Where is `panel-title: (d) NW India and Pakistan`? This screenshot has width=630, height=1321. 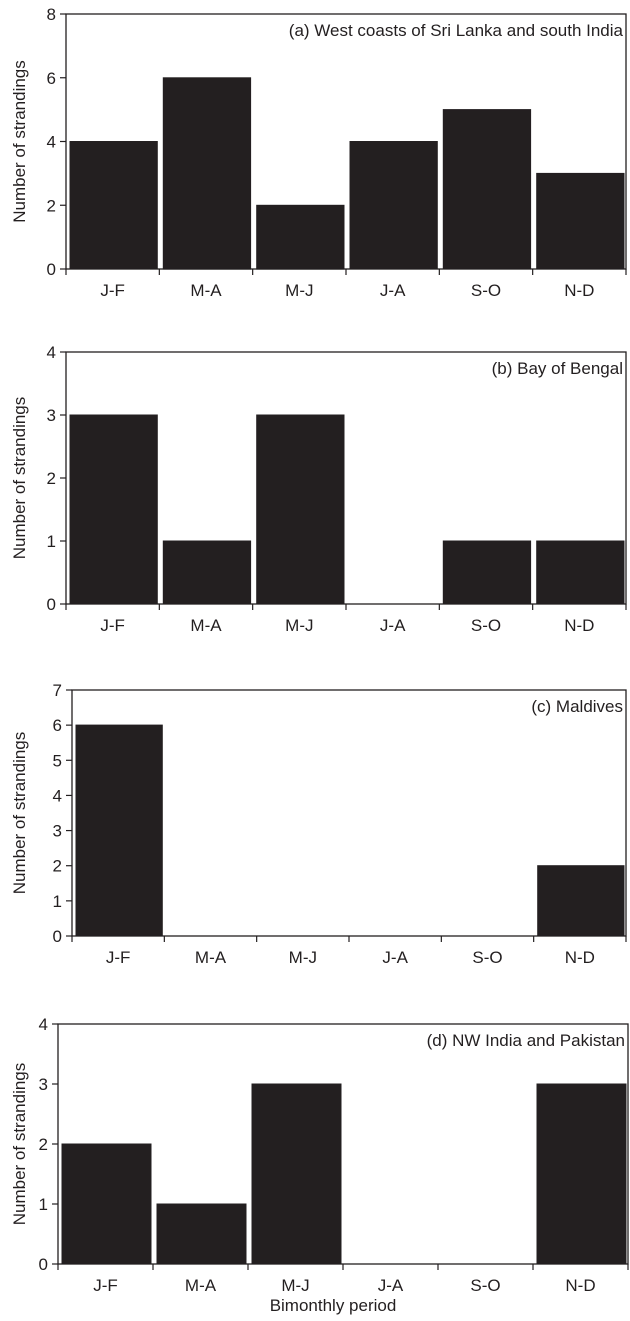
panel-title: (d) NW India and Pakistan is located at coordinates (526, 1040).